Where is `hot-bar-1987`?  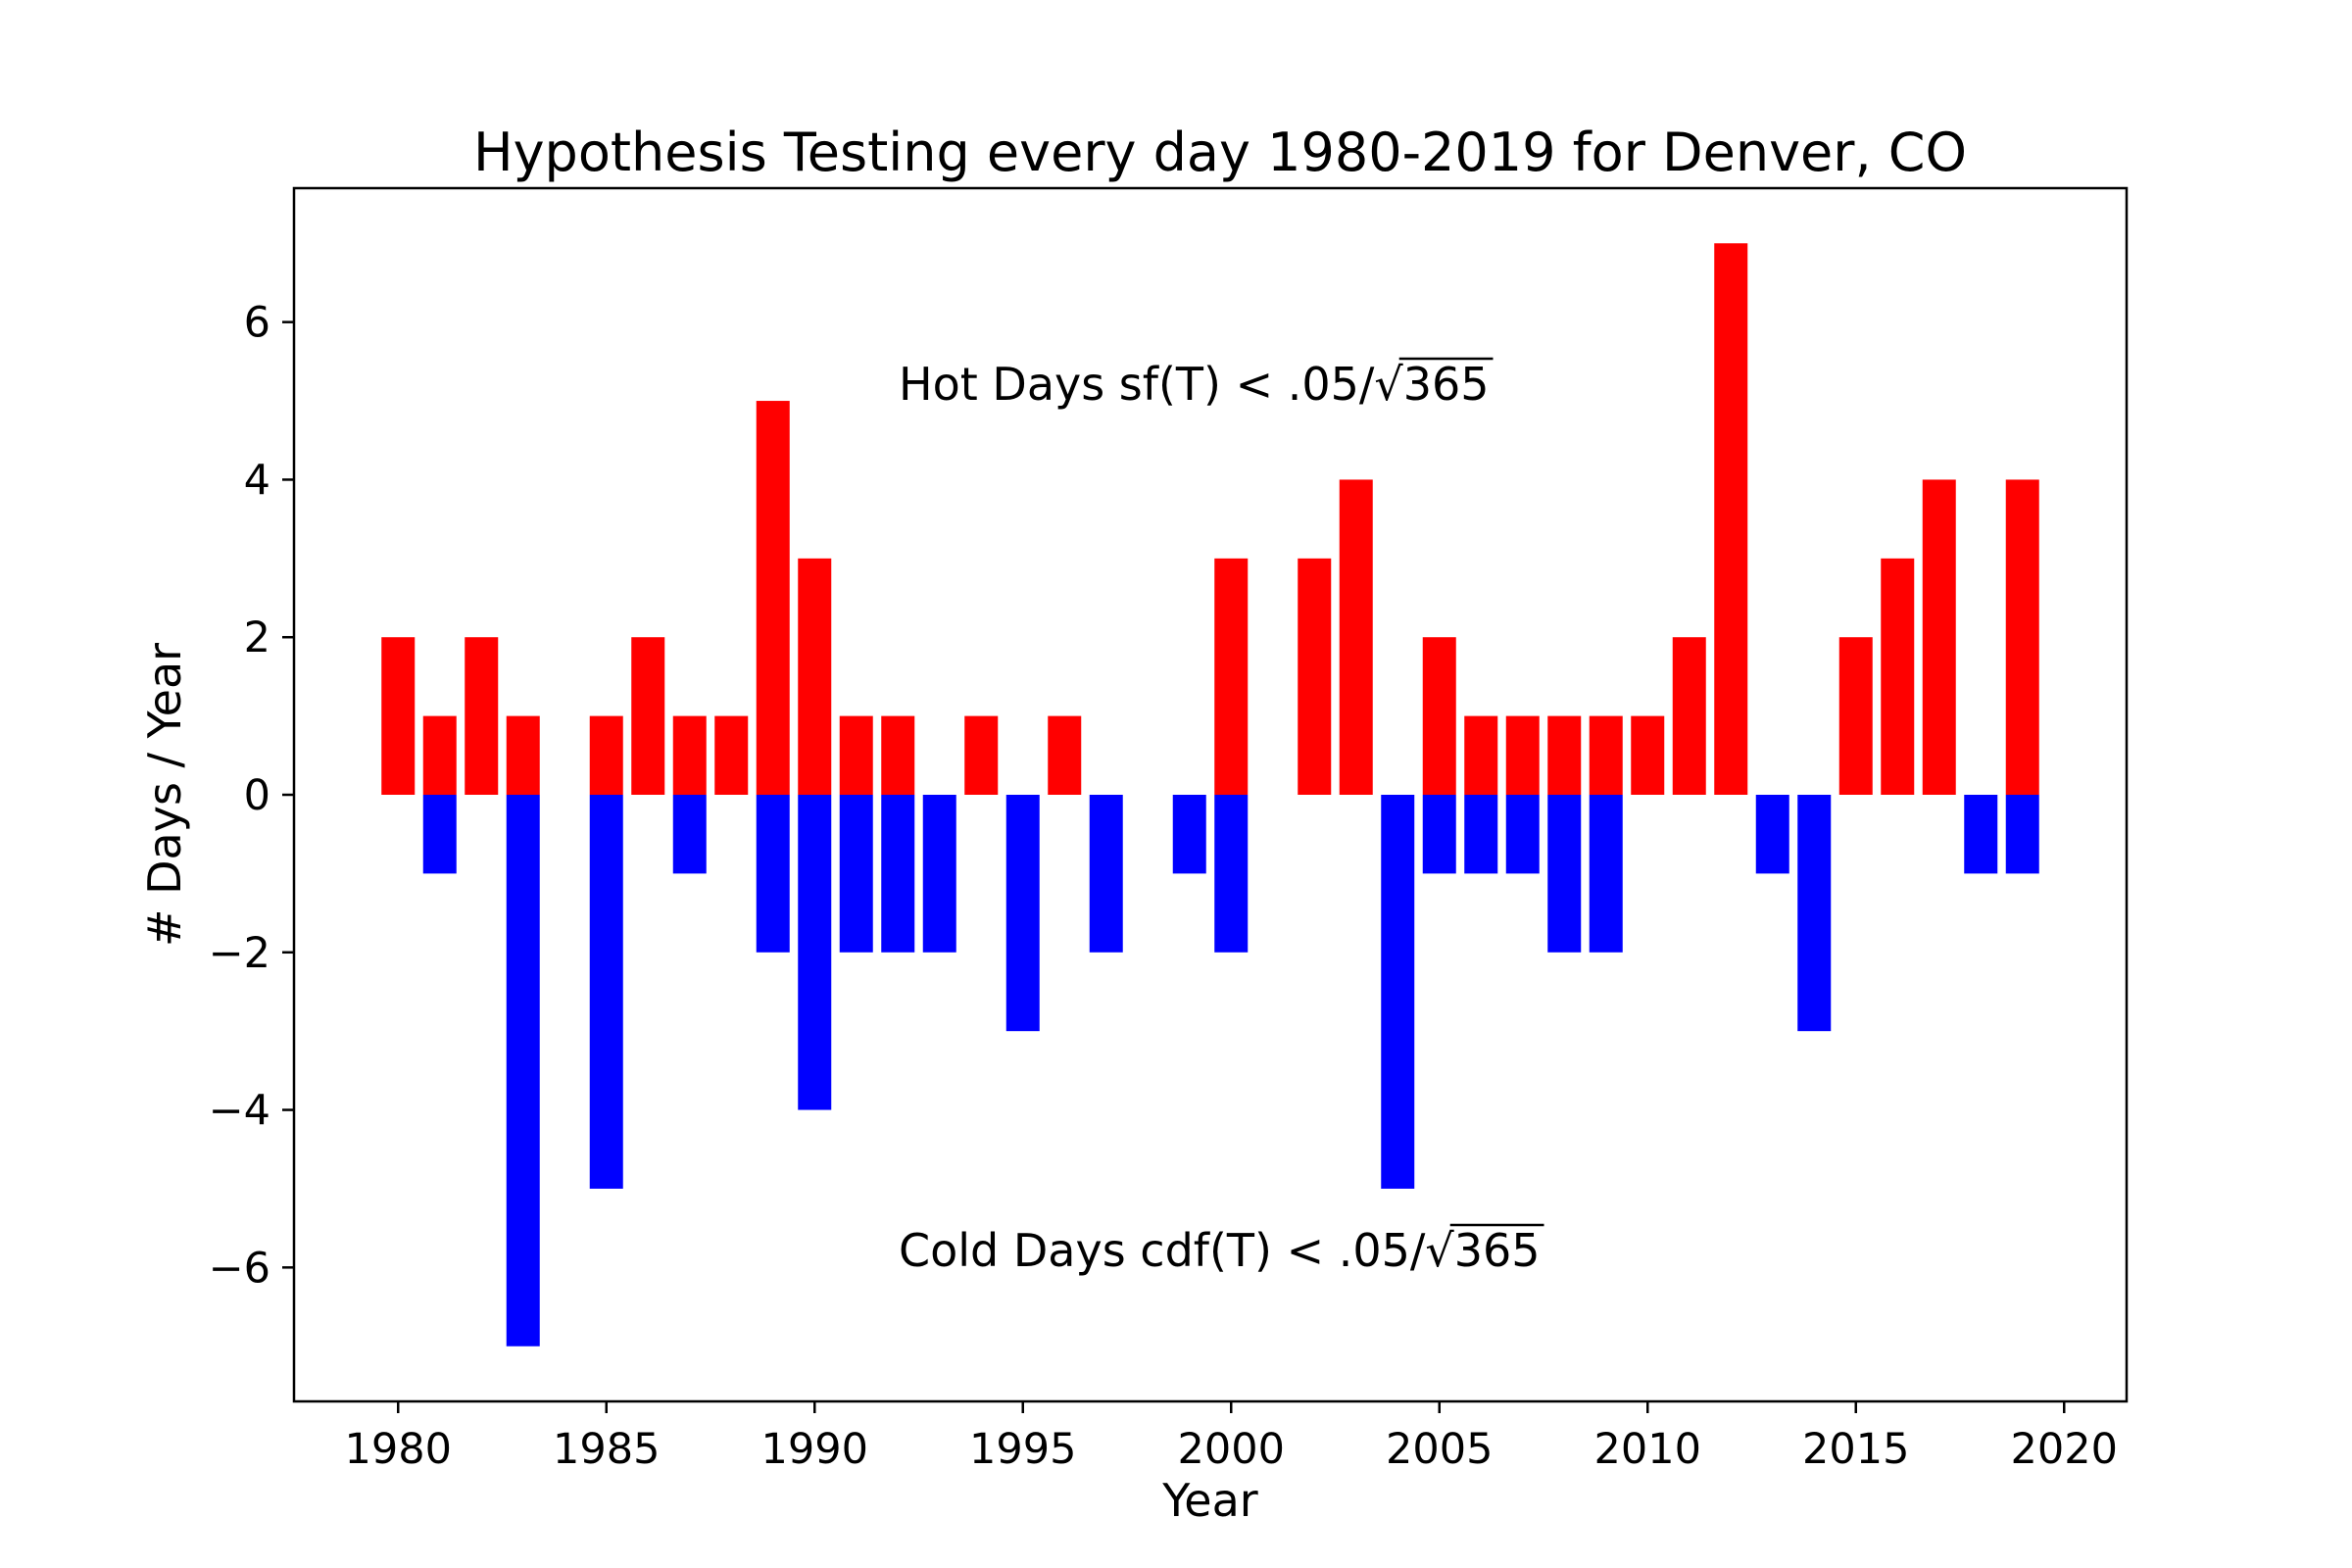 hot-bar-1987 is located at coordinates (689, 755).